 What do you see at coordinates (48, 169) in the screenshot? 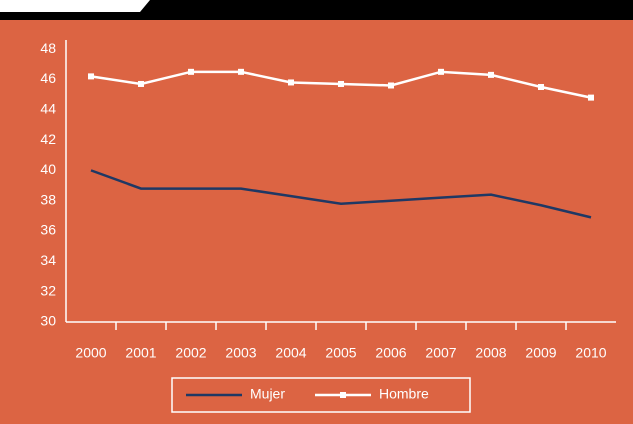
I see `y-tick-label: 40` at bounding box center [48, 169].